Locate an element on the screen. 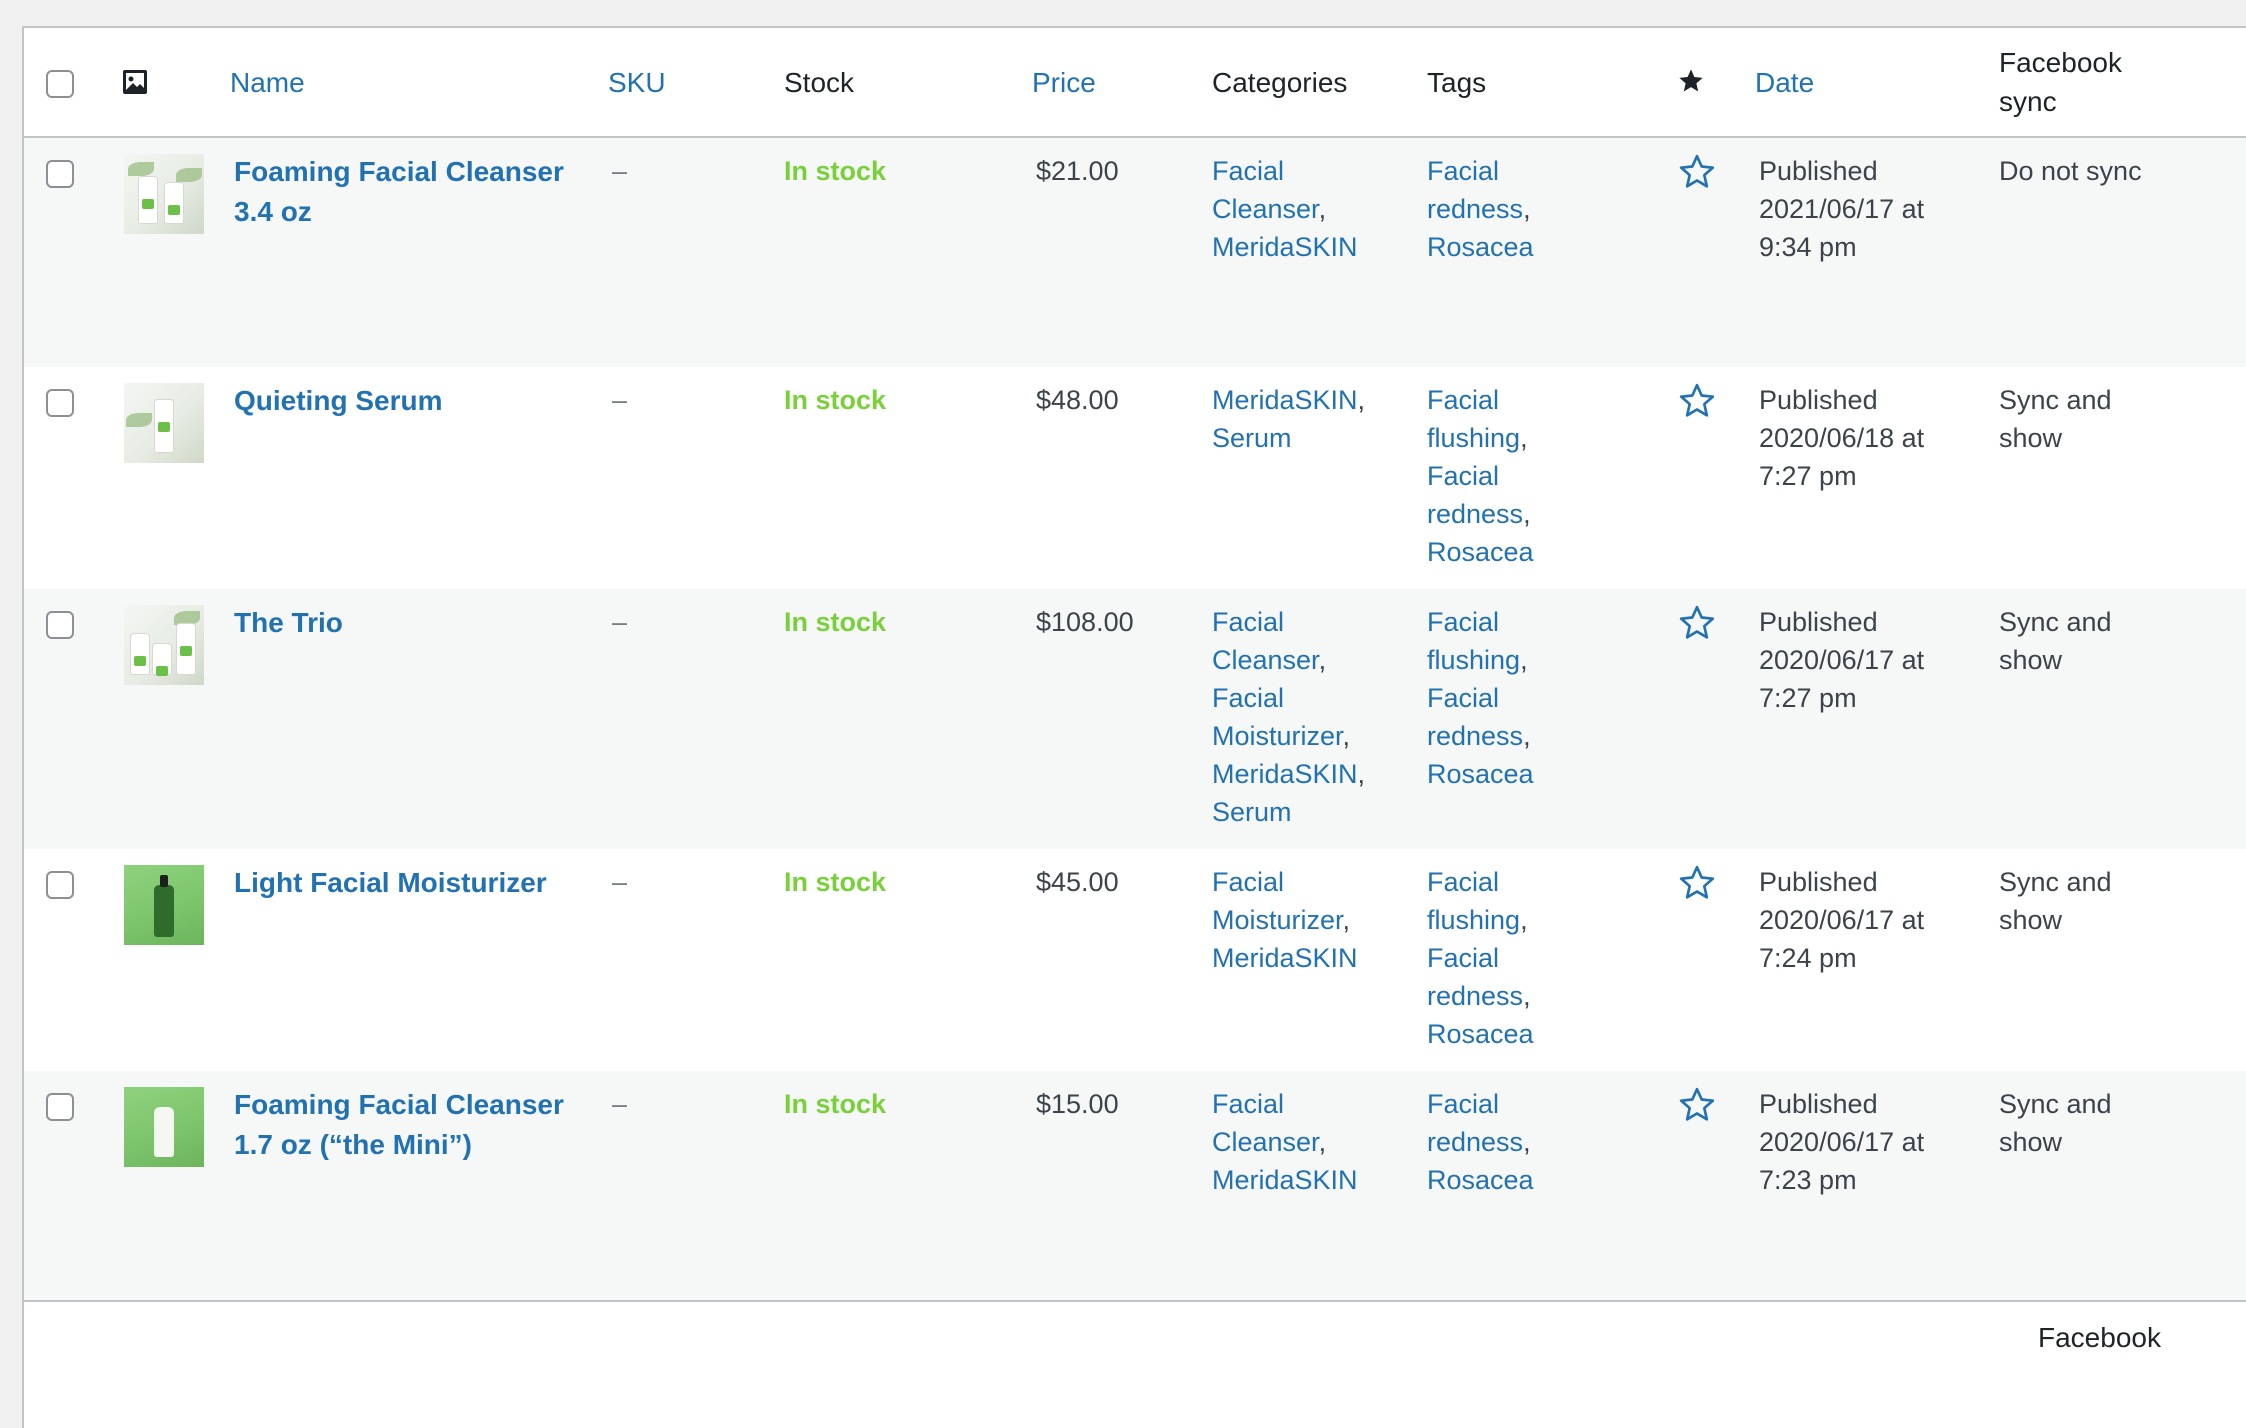 This screenshot has height=1428, width=2246. footer-facebook-sync-header: Facebook is located at coordinates (2099, 1337).